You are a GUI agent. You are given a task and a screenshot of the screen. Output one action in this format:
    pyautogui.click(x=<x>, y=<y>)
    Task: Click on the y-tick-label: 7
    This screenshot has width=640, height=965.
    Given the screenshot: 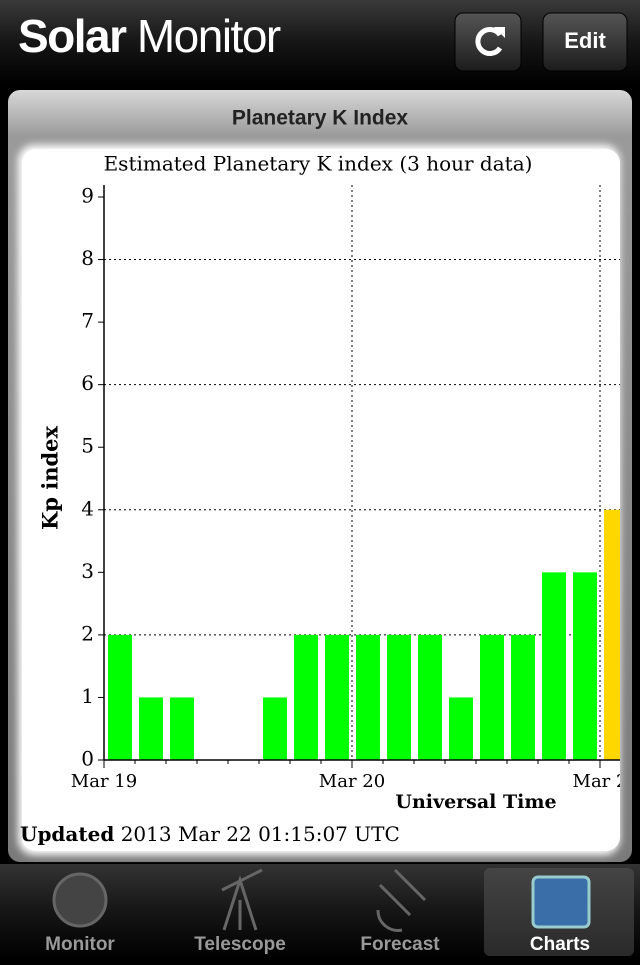 What is the action you would take?
    pyautogui.click(x=87, y=321)
    